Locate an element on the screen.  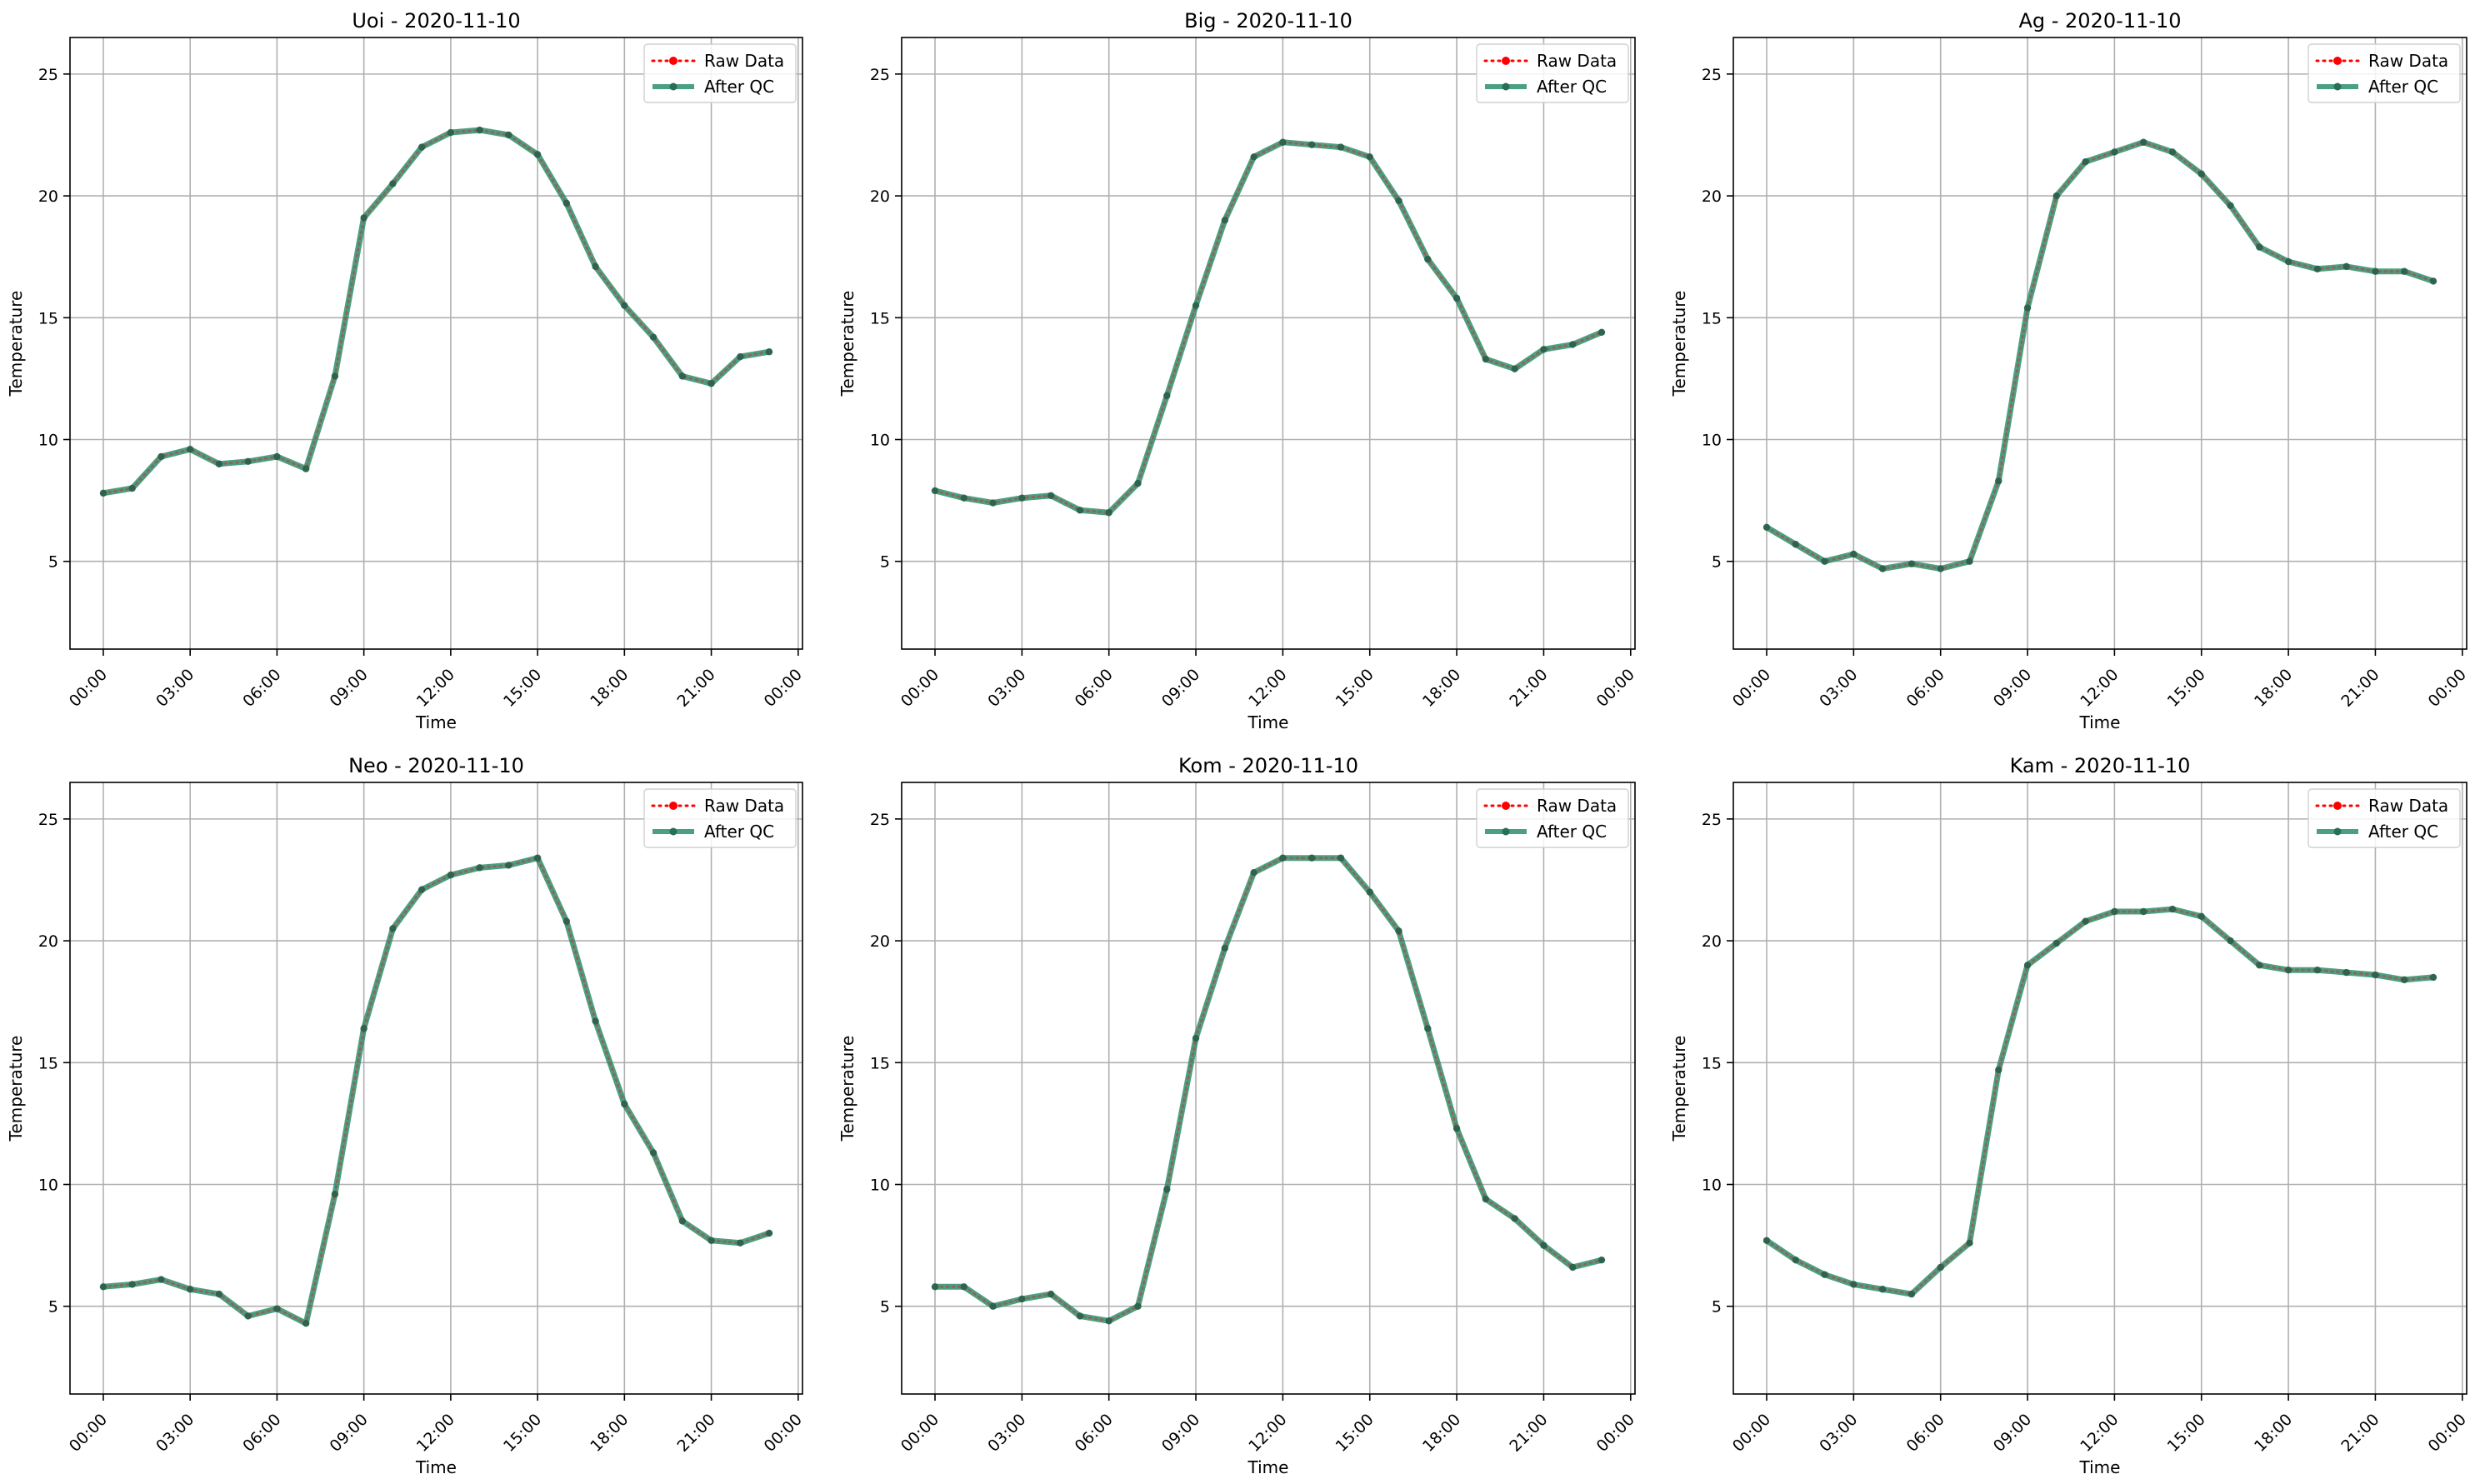
subplot-title: Uoi - 2020-11-10 is located at coordinates (436, 20).